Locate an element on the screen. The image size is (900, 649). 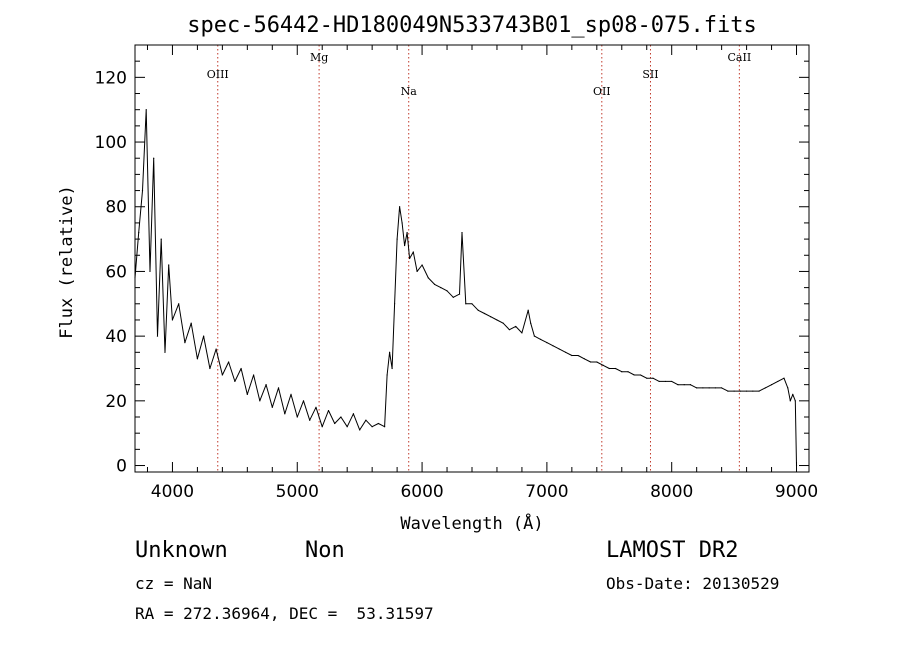
x-tick-label: 7000 is located at coordinates (546, 492).